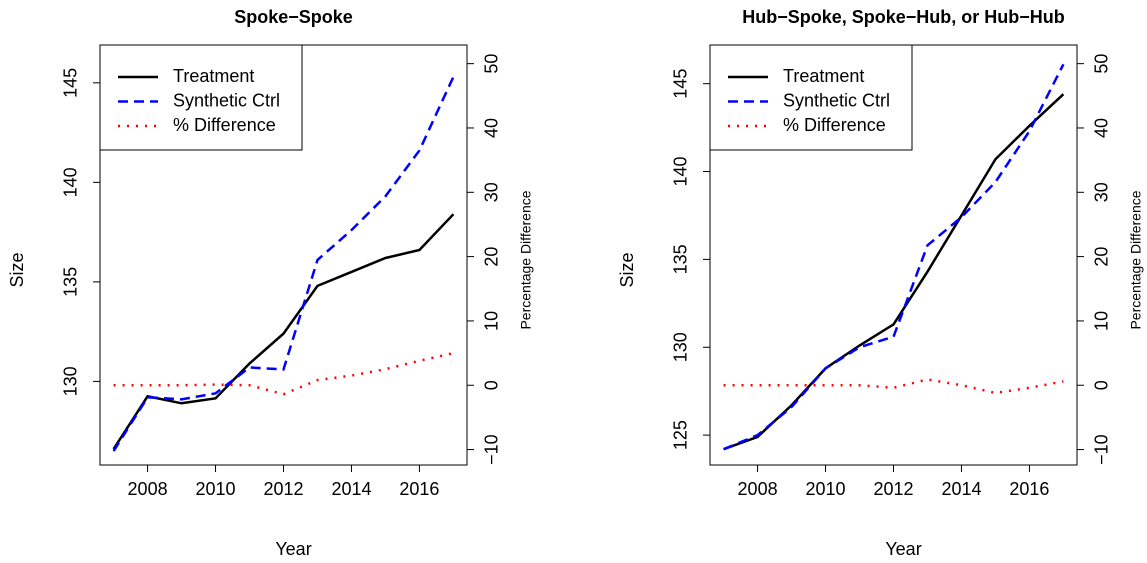 This screenshot has width=1147, height=563. What do you see at coordinates (681, 435) in the screenshot?
I see `y-tick-label: 125` at bounding box center [681, 435].